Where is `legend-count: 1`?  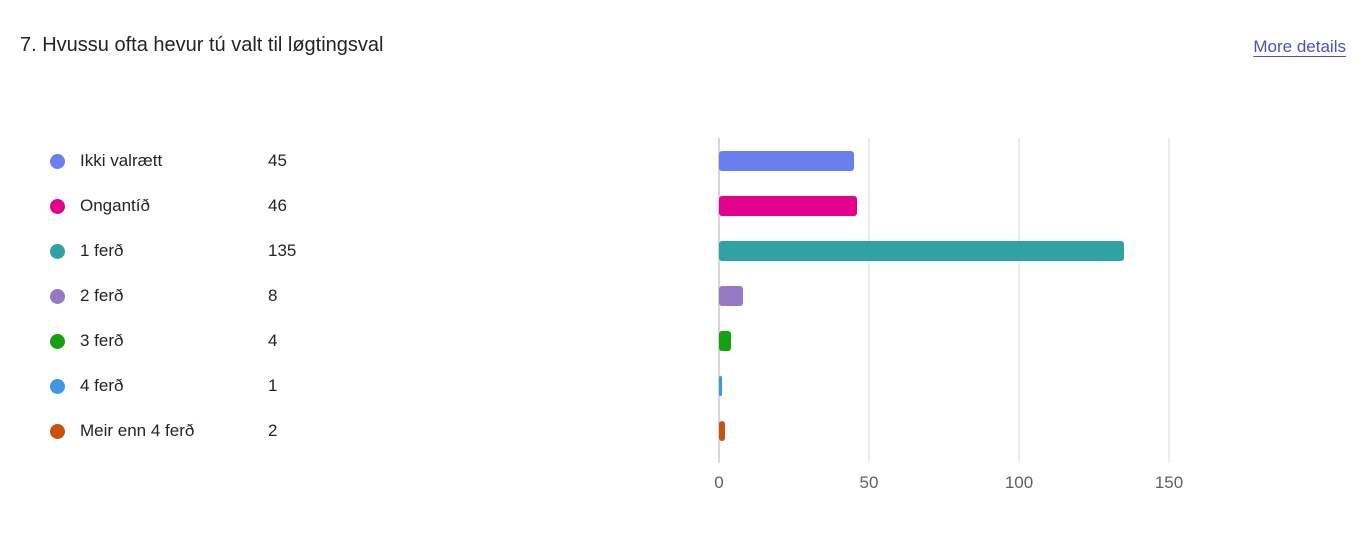 legend-count: 1 is located at coordinates (273, 385).